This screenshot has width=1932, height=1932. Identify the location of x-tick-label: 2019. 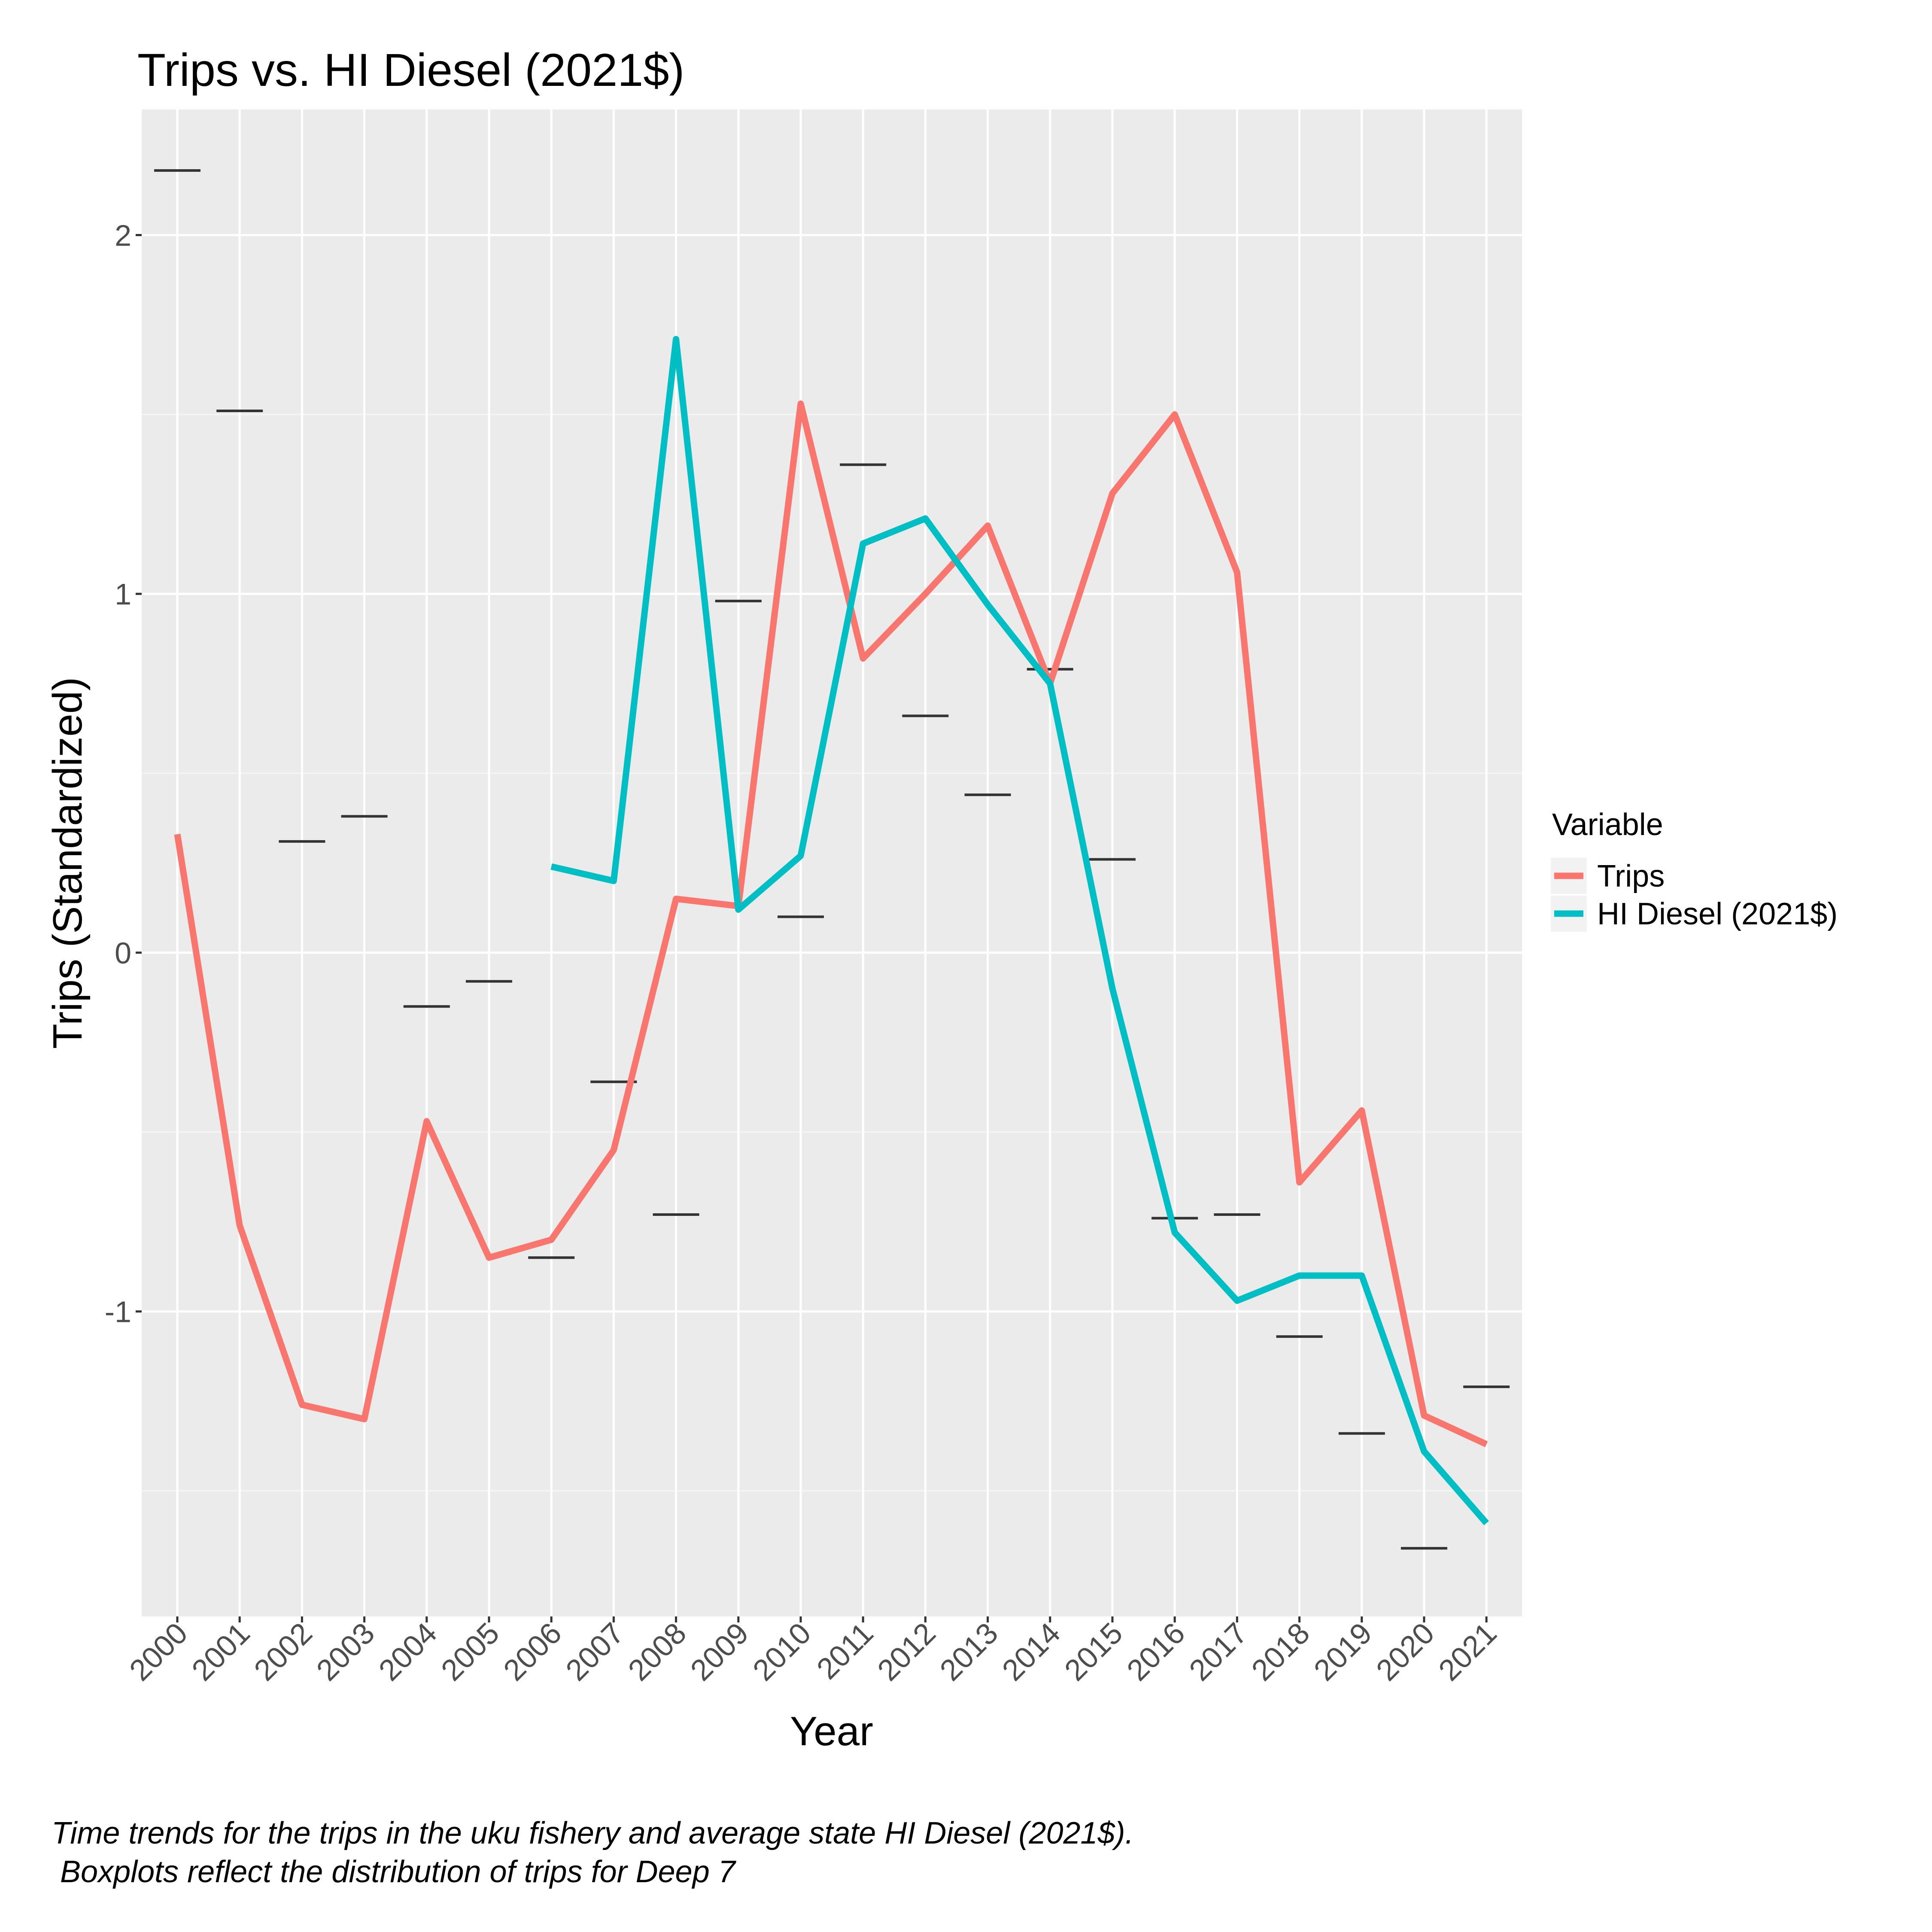
(1342, 1652).